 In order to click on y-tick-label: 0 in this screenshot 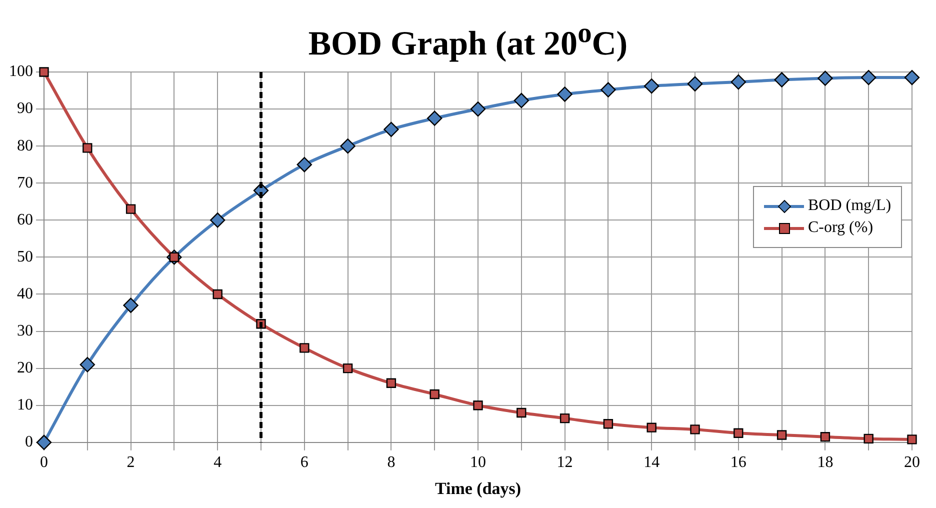, I will do `click(29, 442)`.